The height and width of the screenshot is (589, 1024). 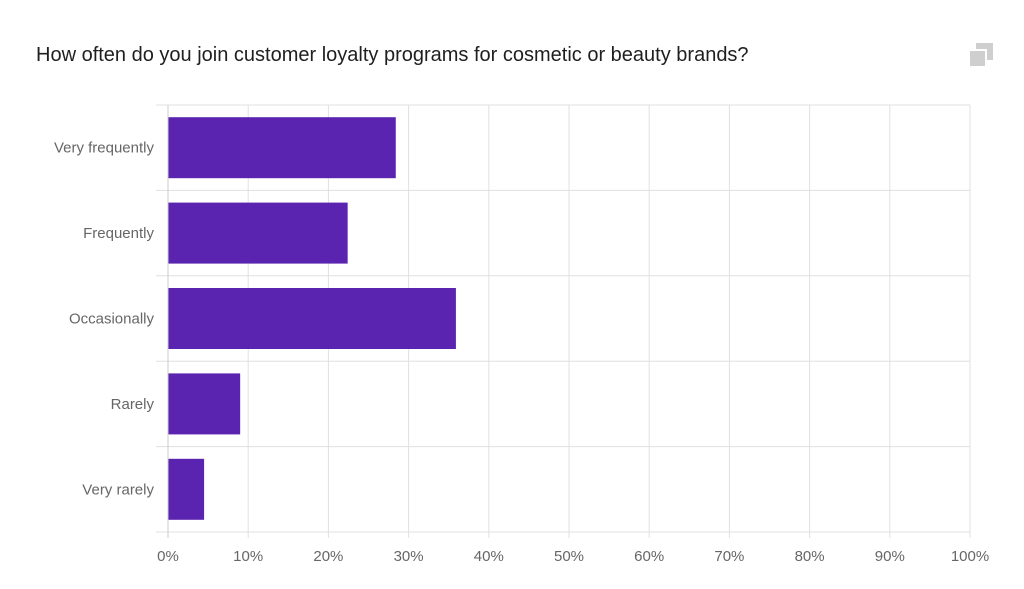 I want to click on x-tick-label: 30%, so click(x=409, y=556).